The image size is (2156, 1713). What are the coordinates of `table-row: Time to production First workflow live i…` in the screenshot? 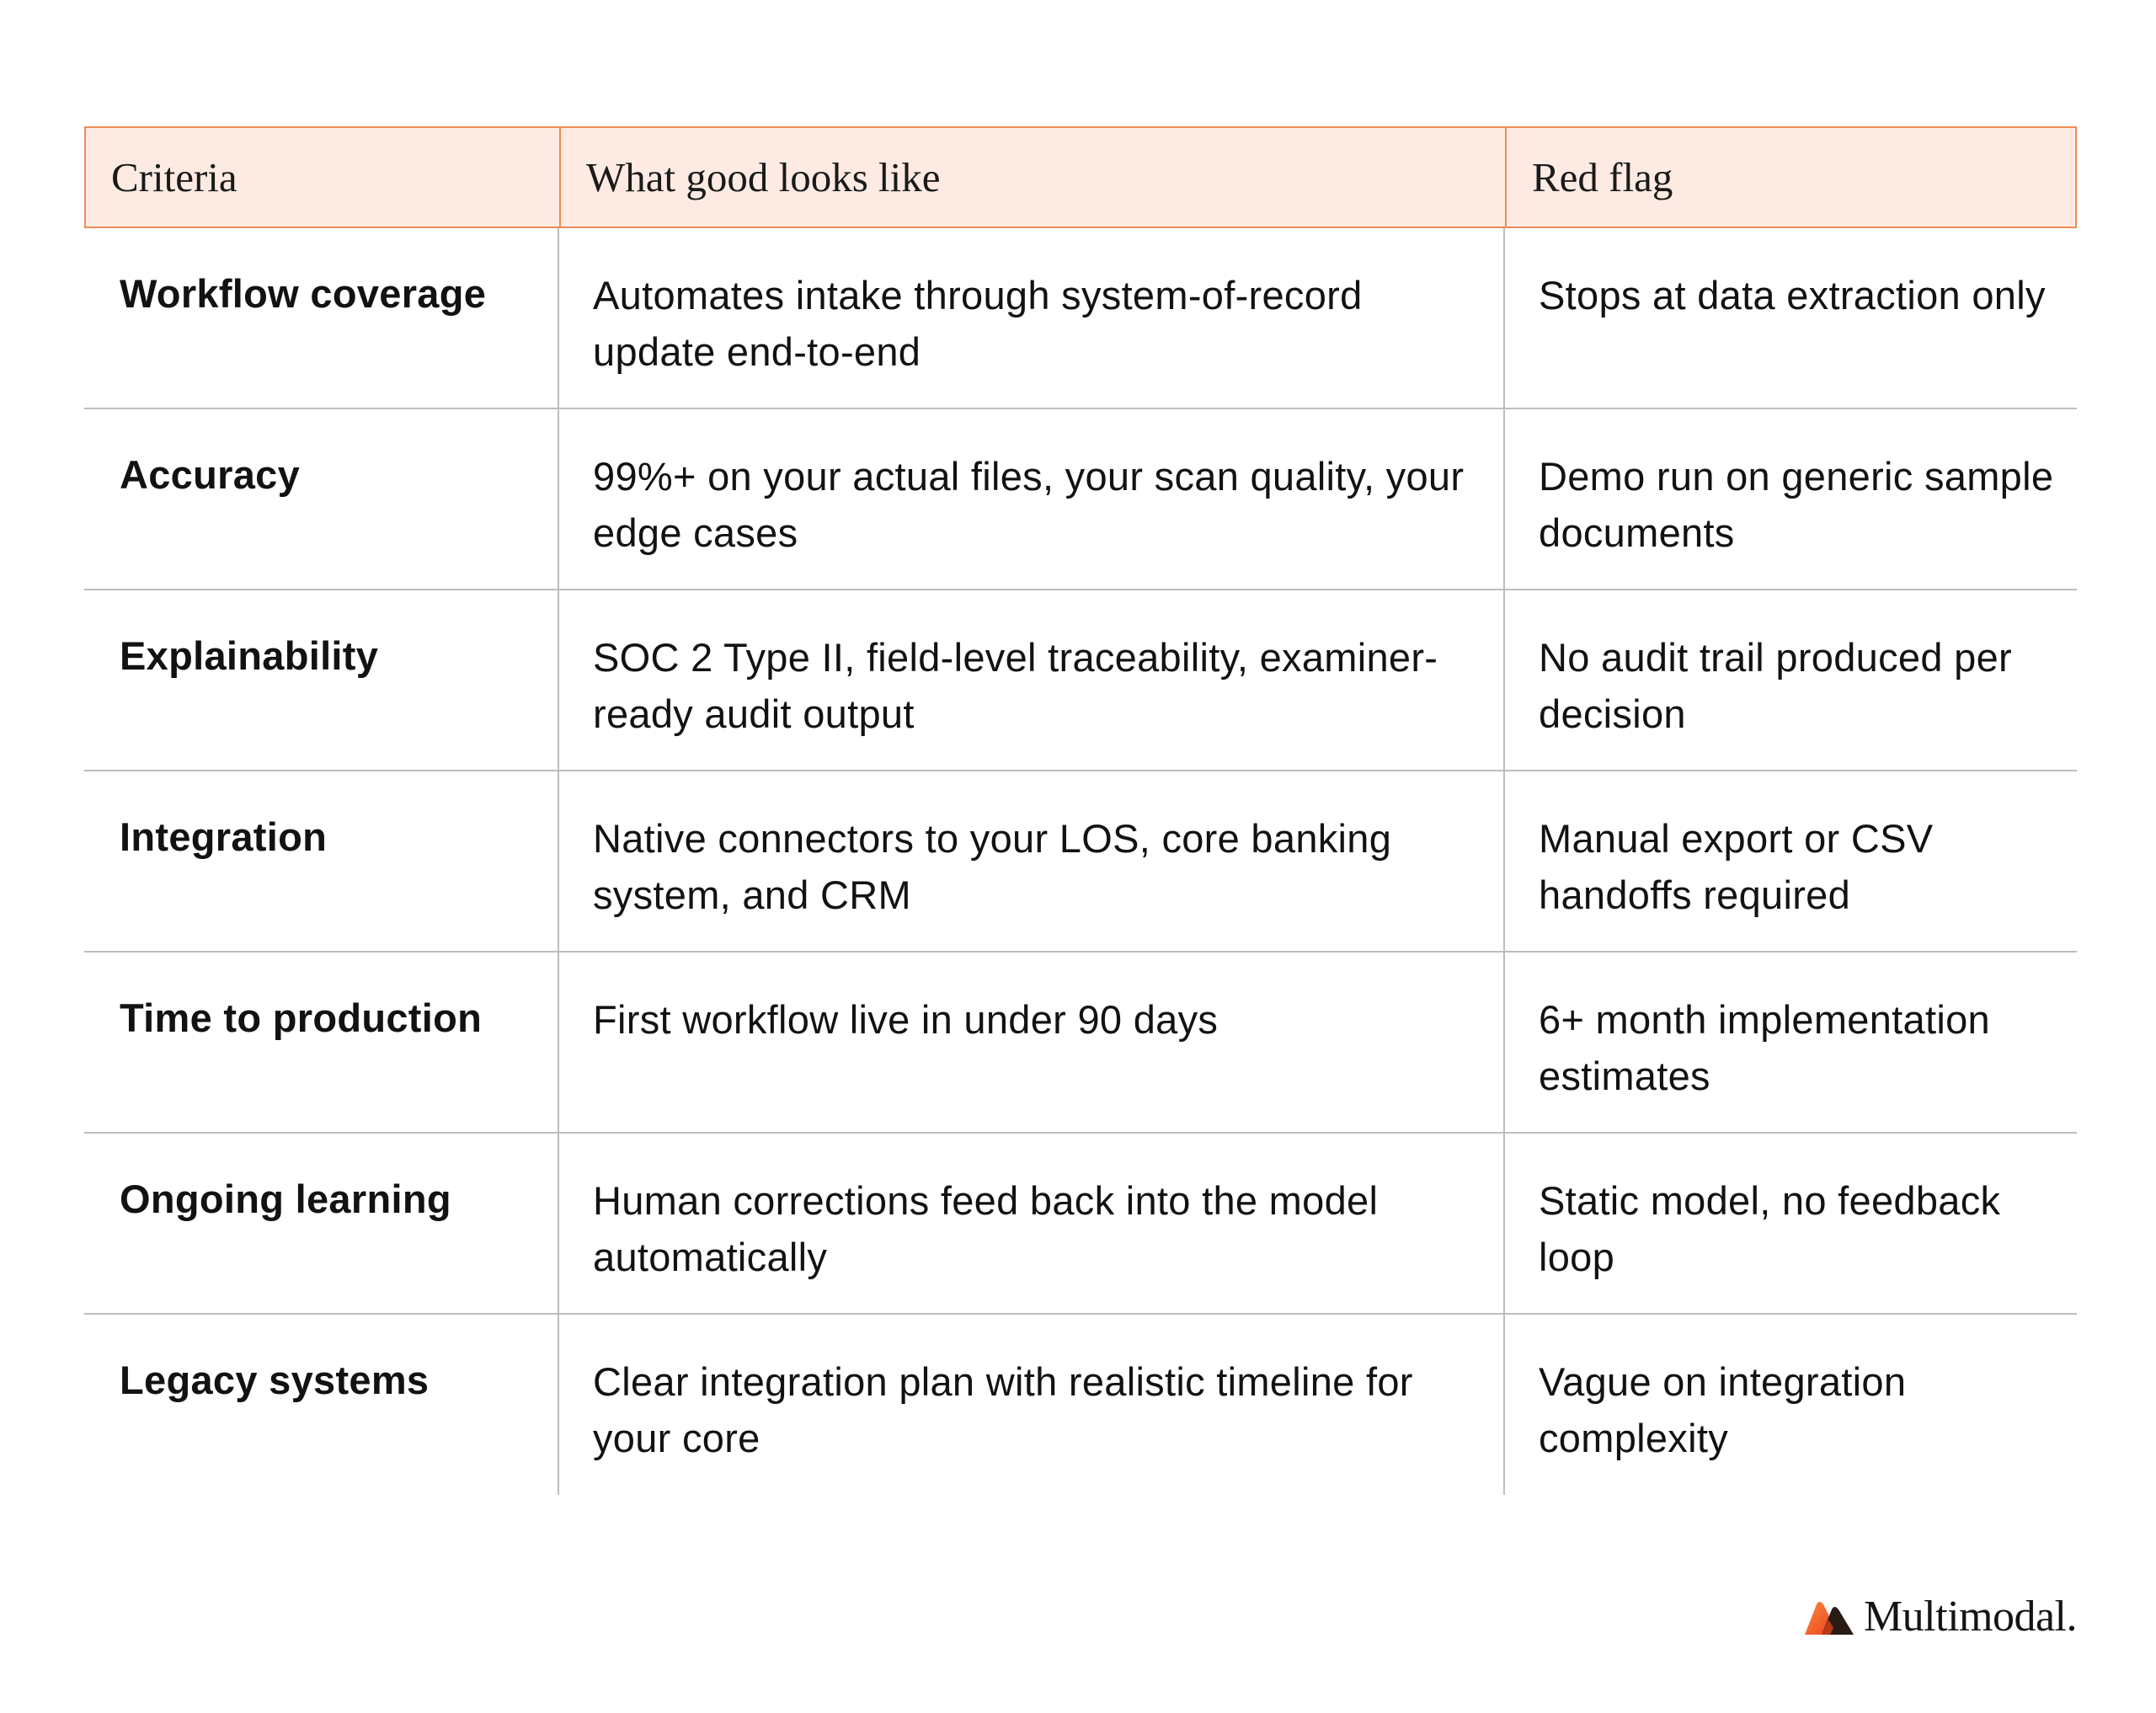 It's located at (1080, 1044).